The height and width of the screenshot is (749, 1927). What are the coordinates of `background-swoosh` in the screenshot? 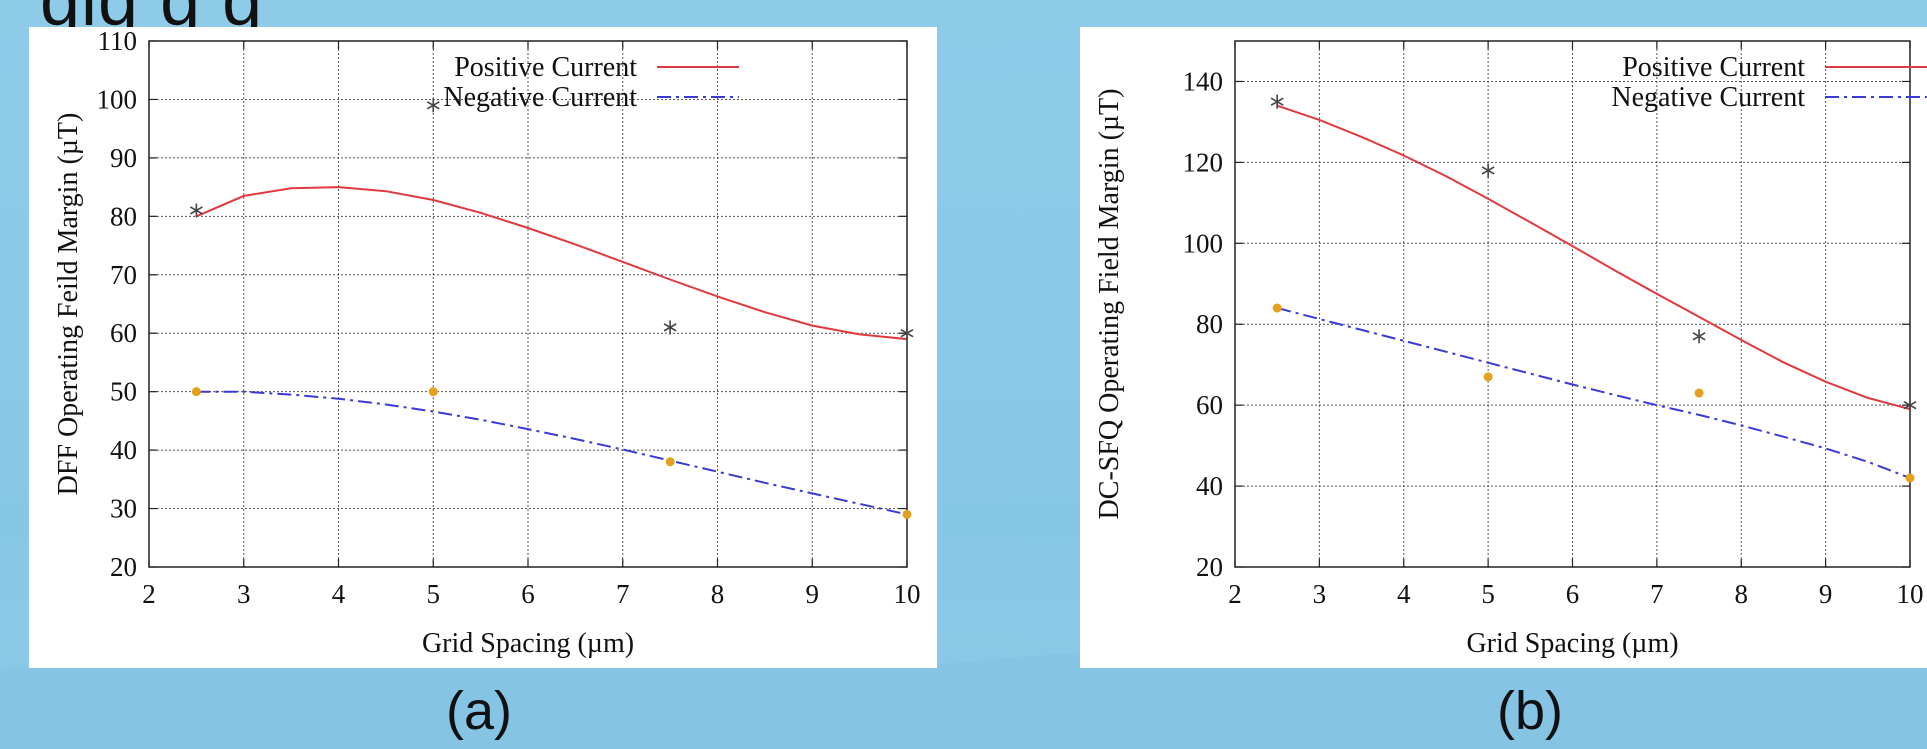 It's located at (963, 699).